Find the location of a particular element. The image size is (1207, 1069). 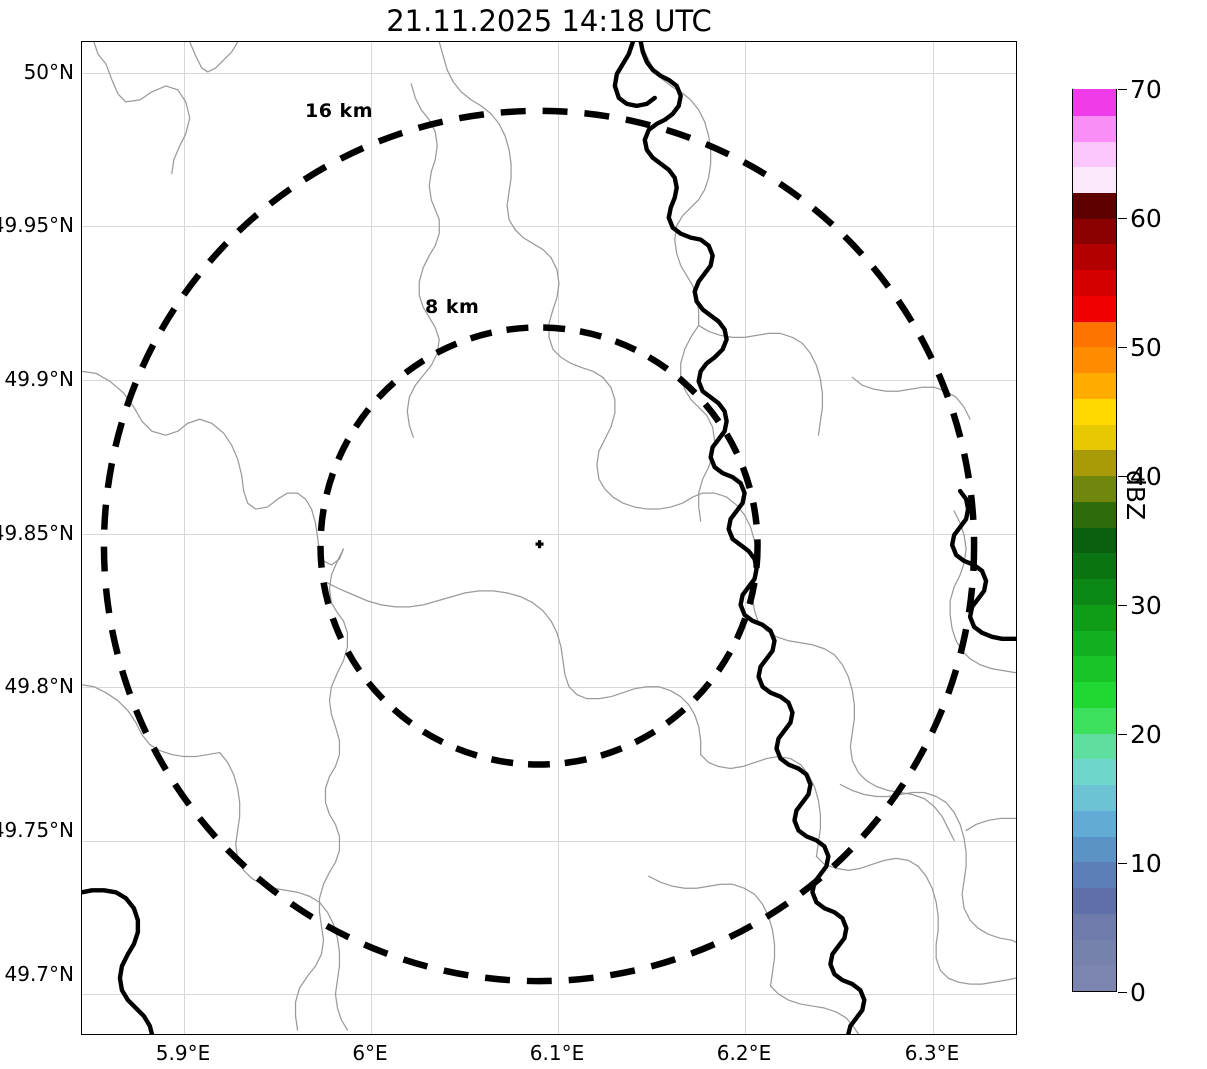

y-axis-tick-label: 49.8°N is located at coordinates (39, 686).